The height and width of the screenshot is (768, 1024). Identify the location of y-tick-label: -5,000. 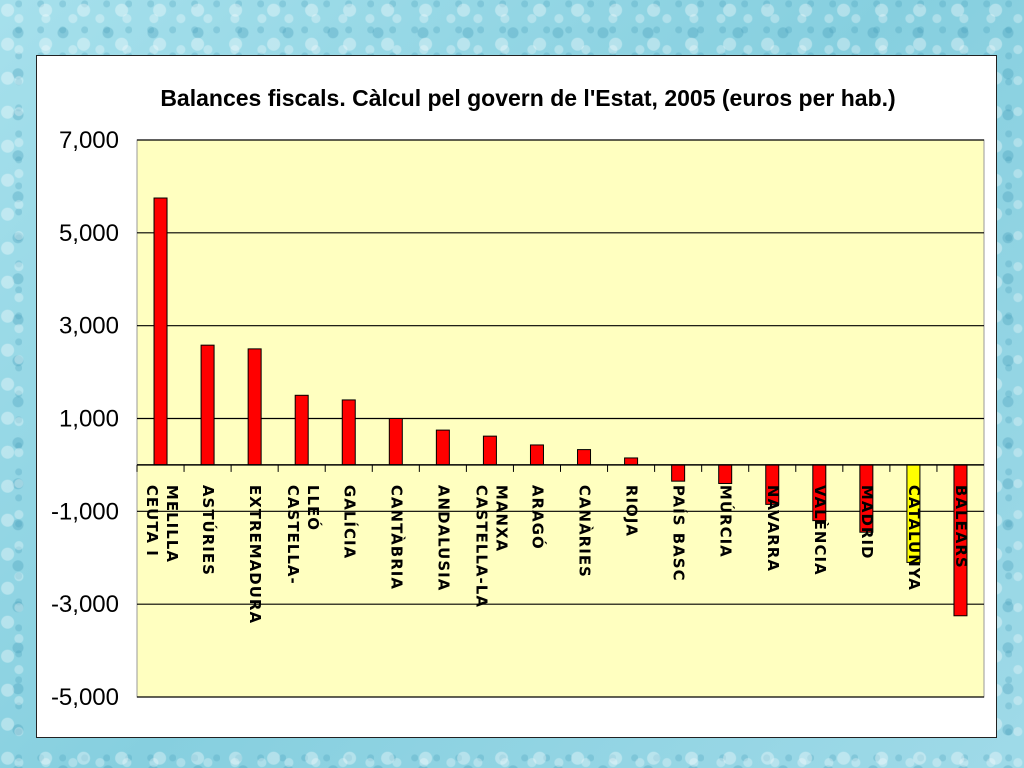
(85, 697).